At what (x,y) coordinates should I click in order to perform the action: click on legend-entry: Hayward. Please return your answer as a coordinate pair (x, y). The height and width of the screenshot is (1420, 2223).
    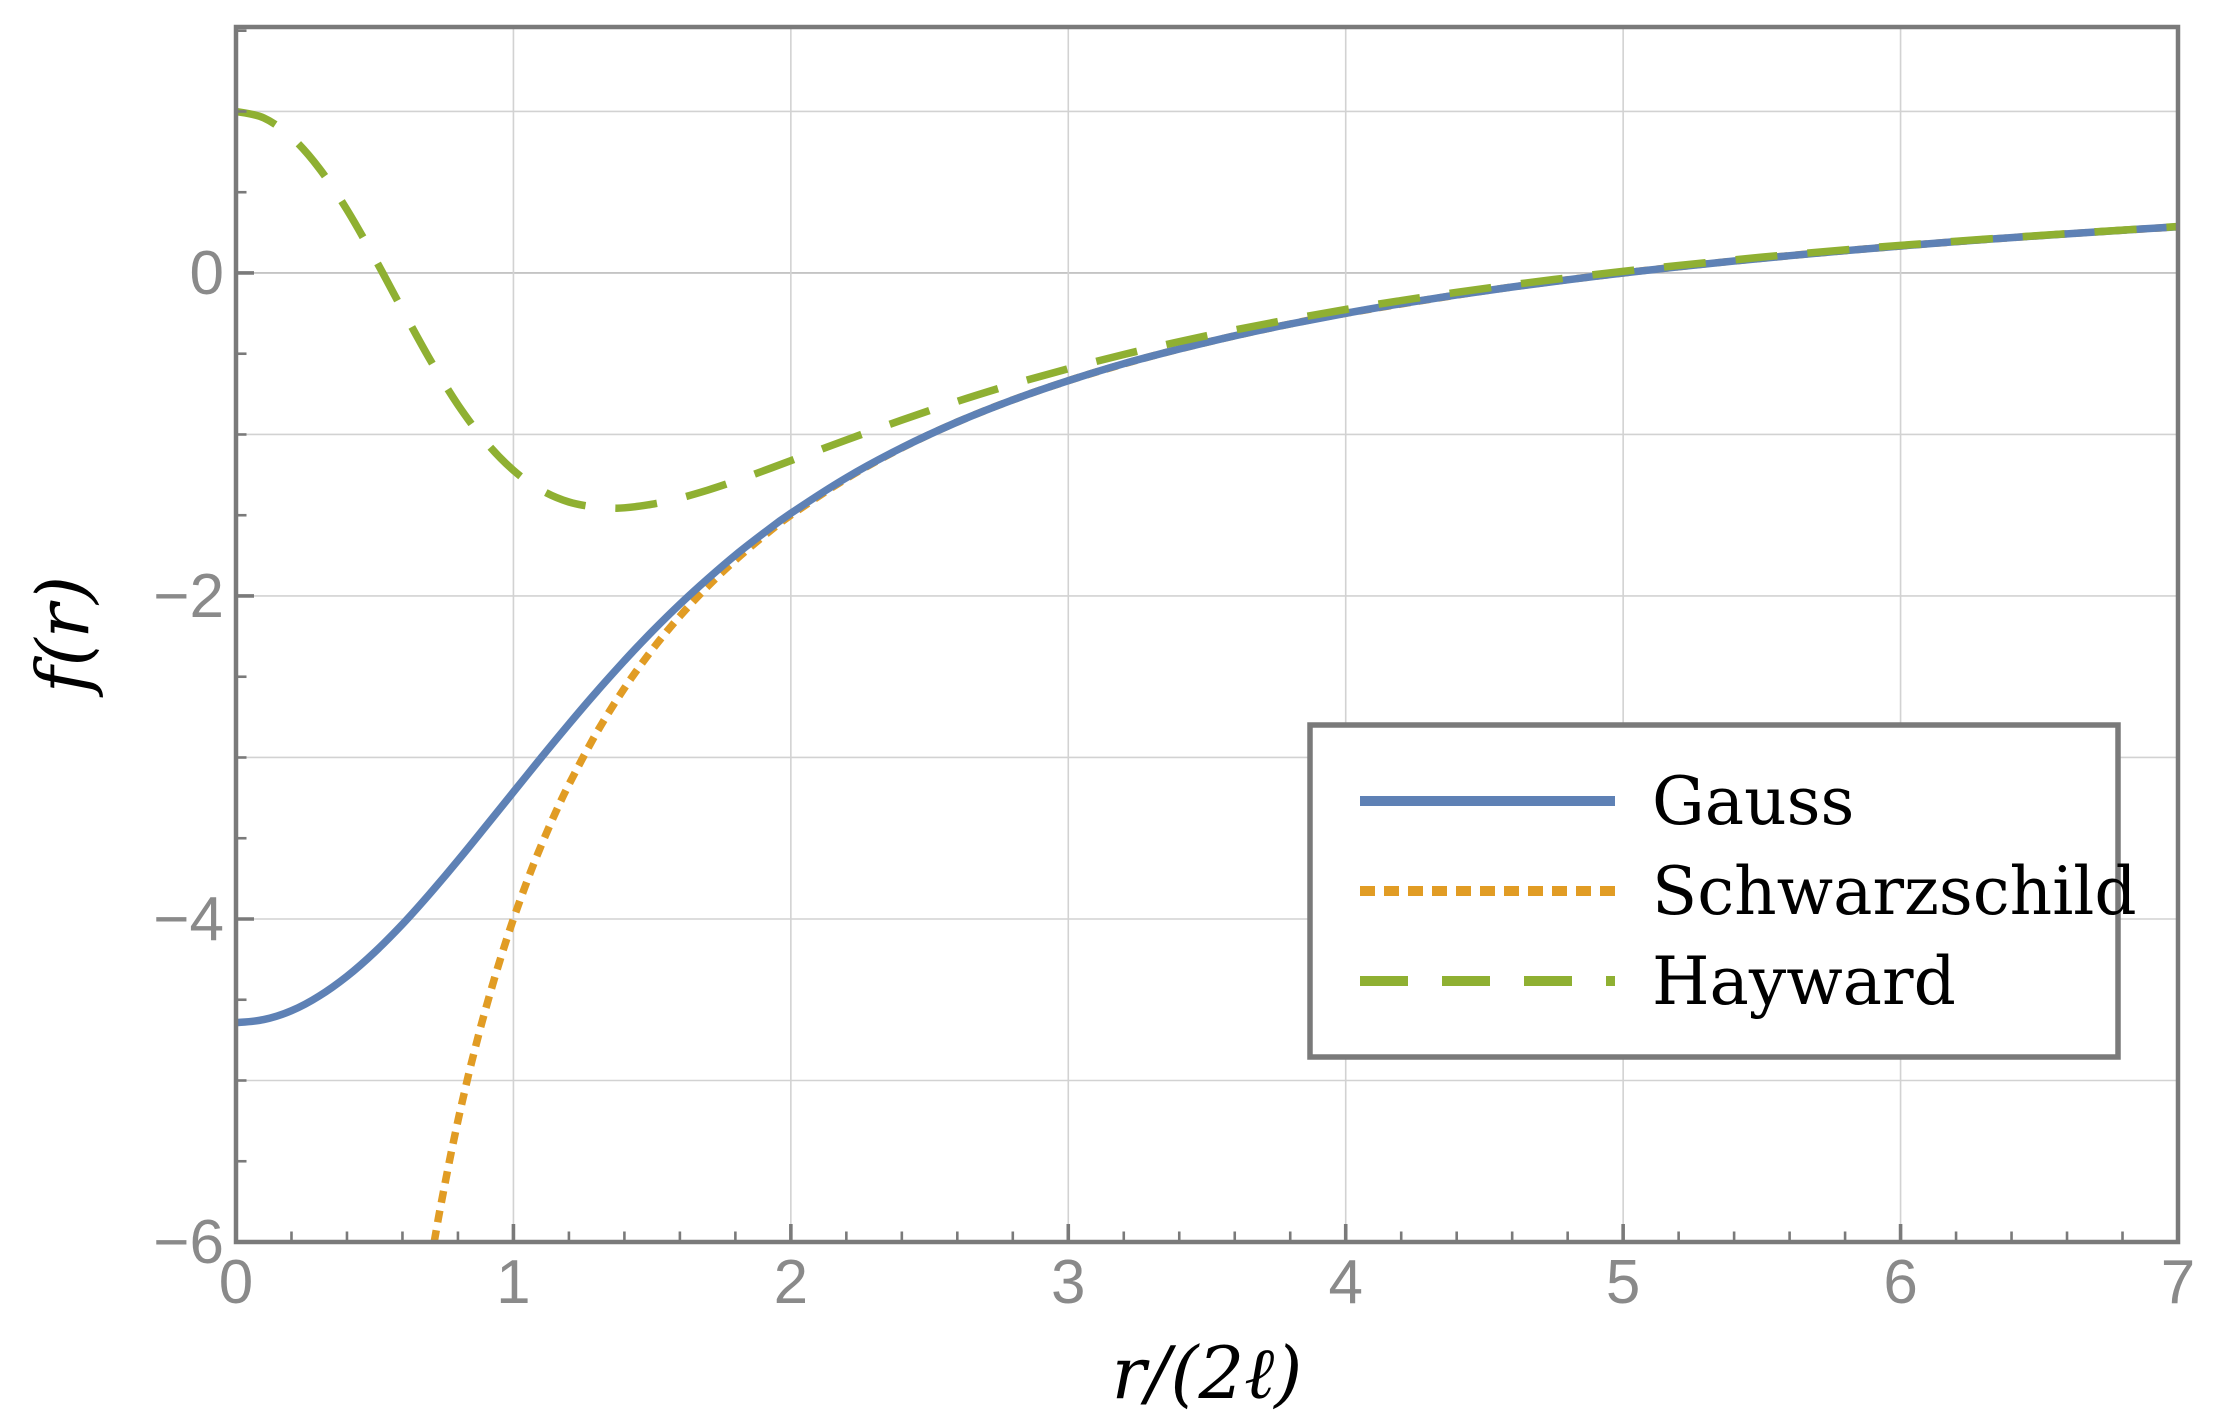
    Looking at the image, I should click on (1658, 981).